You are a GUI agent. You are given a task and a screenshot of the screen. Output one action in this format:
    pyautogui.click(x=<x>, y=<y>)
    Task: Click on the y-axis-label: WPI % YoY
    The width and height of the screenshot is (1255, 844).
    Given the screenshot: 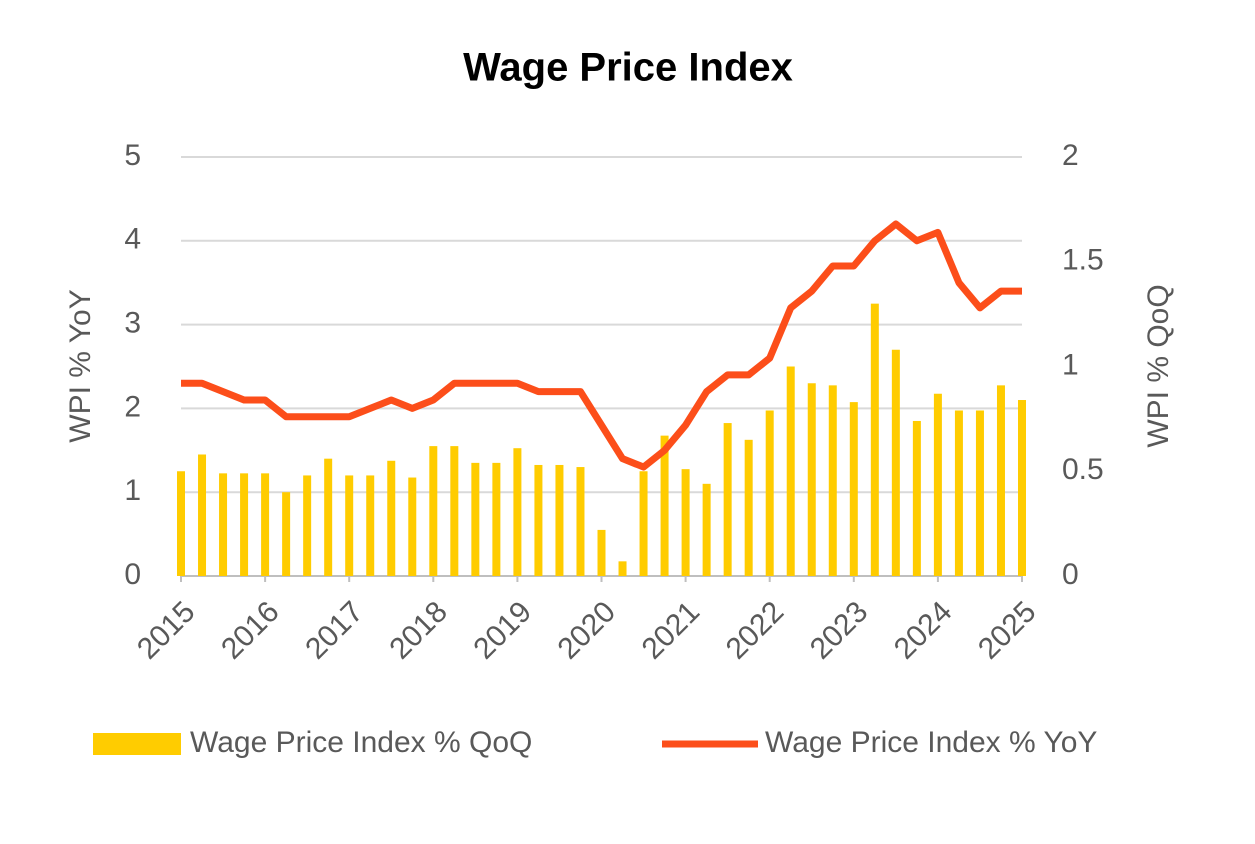 What is the action you would take?
    pyautogui.click(x=80, y=365)
    